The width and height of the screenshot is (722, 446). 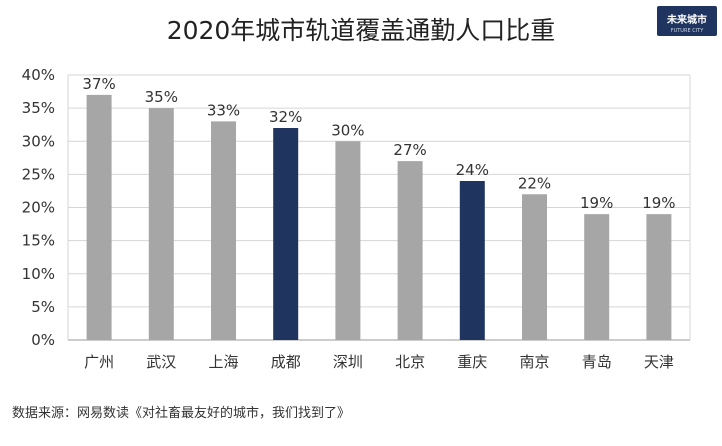 I want to click on chart-title: 2020年城市轨道覆盖通勤人口比重, so click(x=361, y=30).